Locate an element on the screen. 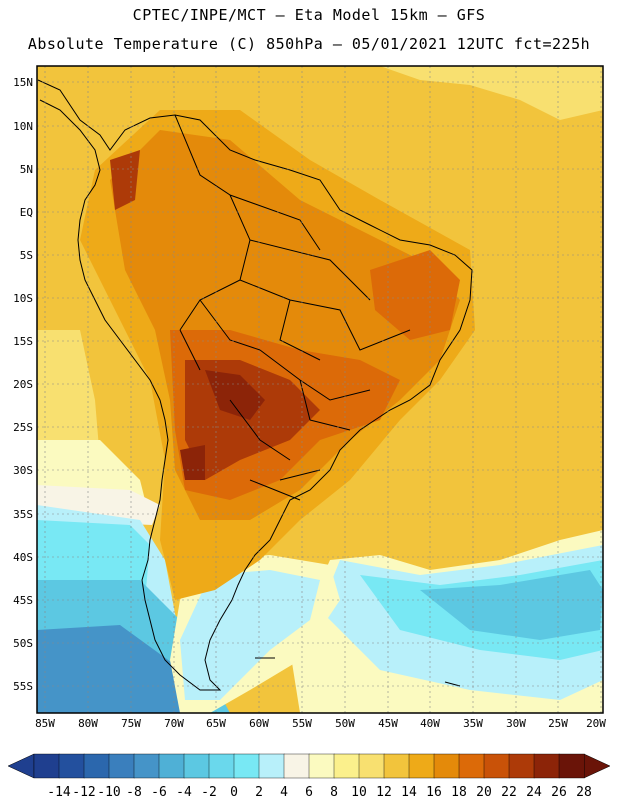 The width and height of the screenshot is (618, 800). colorbar-label: -2 is located at coordinates (209, 792).